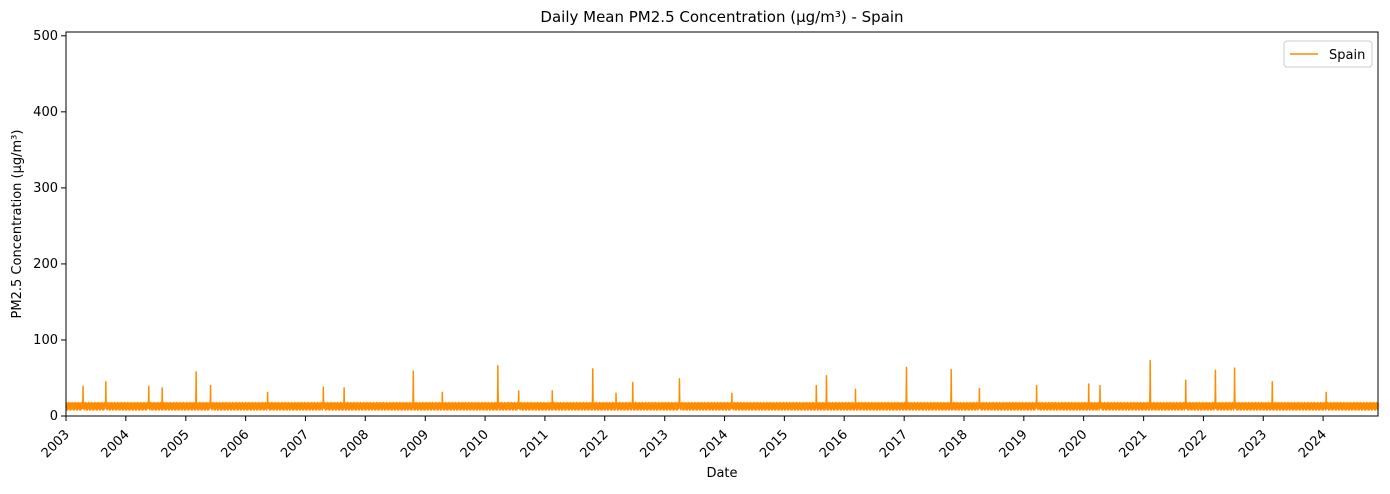 This screenshot has width=1390, height=494. I want to click on x-tick-label: 2020, so click(1073, 444).